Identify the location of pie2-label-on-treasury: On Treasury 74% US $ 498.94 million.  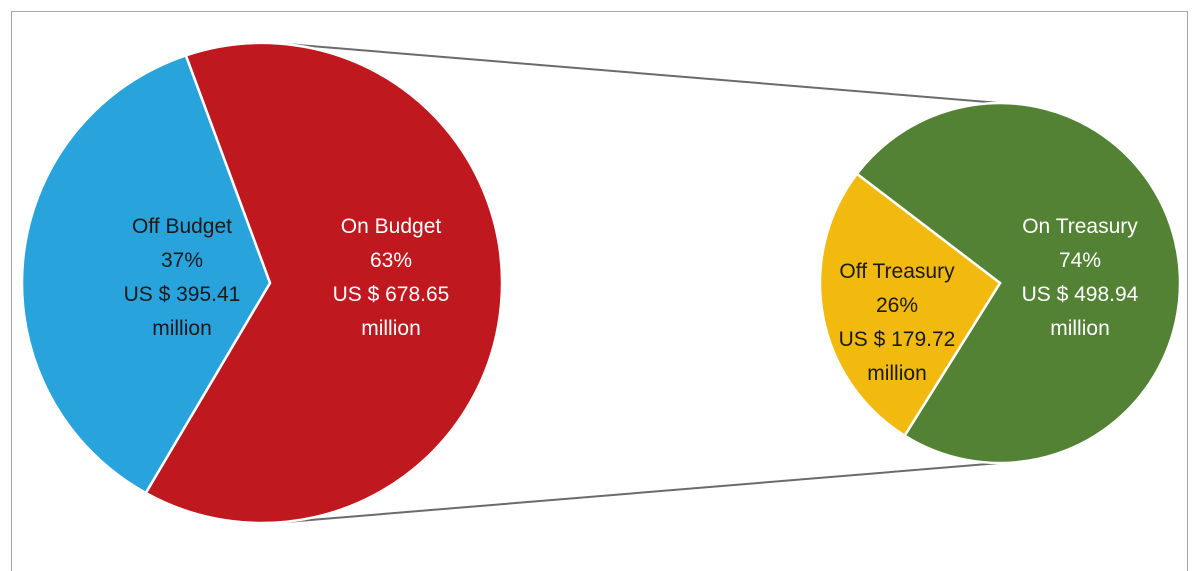
(1080, 277).